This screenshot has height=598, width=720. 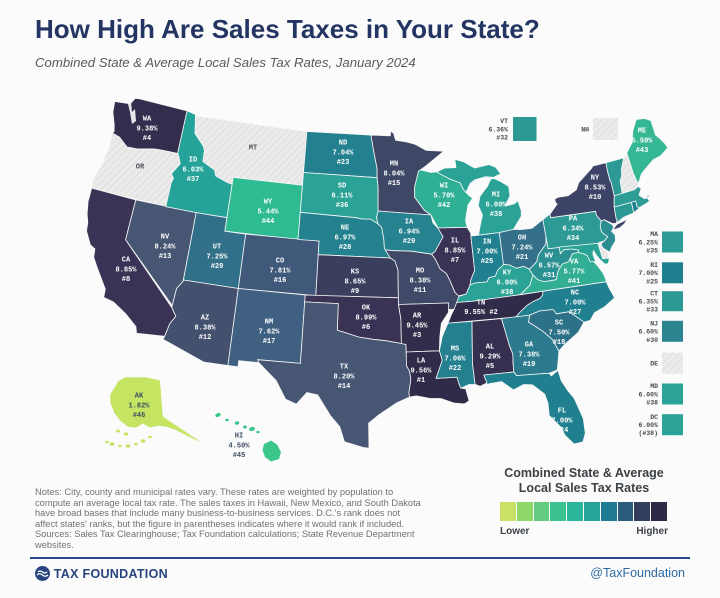 I want to click on svg-text:FL7.00%#24: FL 7.00% #24, so click(x=562, y=421).